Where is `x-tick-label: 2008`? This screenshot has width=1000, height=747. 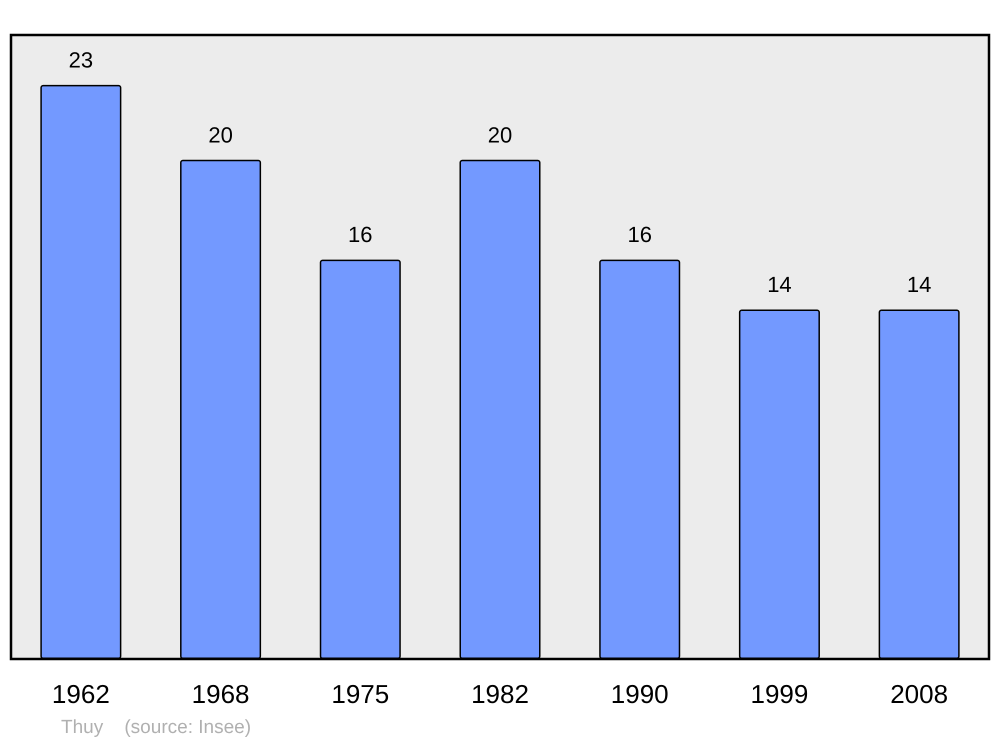 x-tick-label: 2008 is located at coordinates (919, 694).